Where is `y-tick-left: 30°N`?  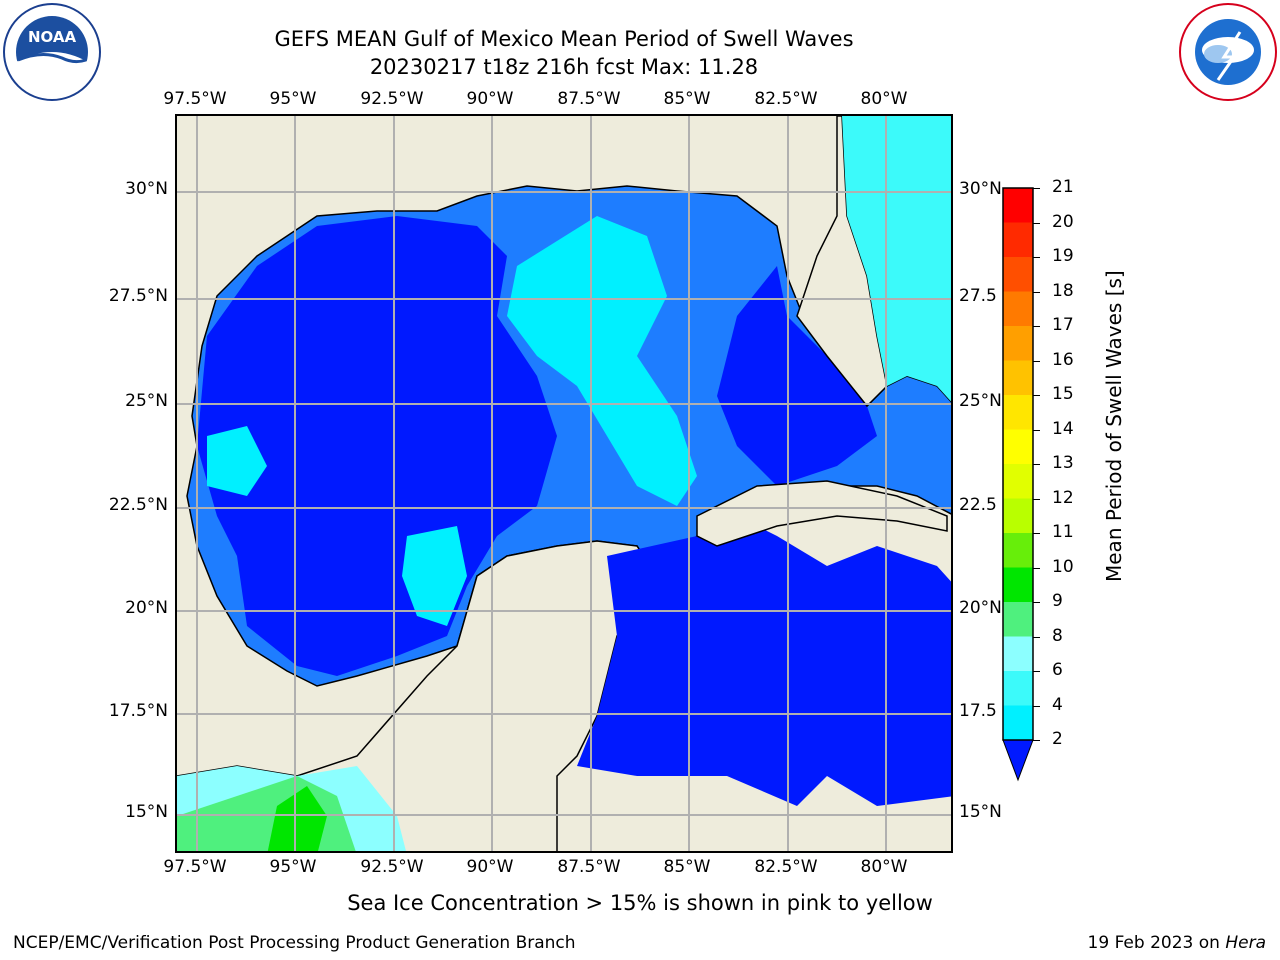
y-tick-left: 30°N is located at coordinates (146, 189).